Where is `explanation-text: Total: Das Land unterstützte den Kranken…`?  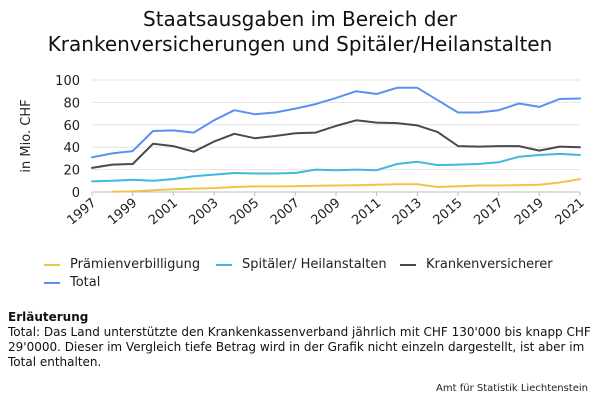 explanation-text: Total: Das Land unterstützte den Kranken… is located at coordinates (299, 347).